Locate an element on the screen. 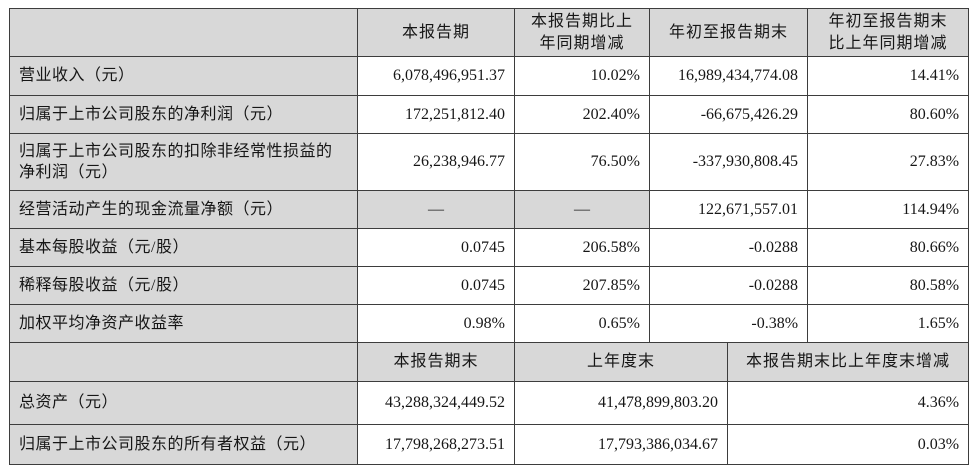  value-cell: 0.65% is located at coordinates (582, 324).